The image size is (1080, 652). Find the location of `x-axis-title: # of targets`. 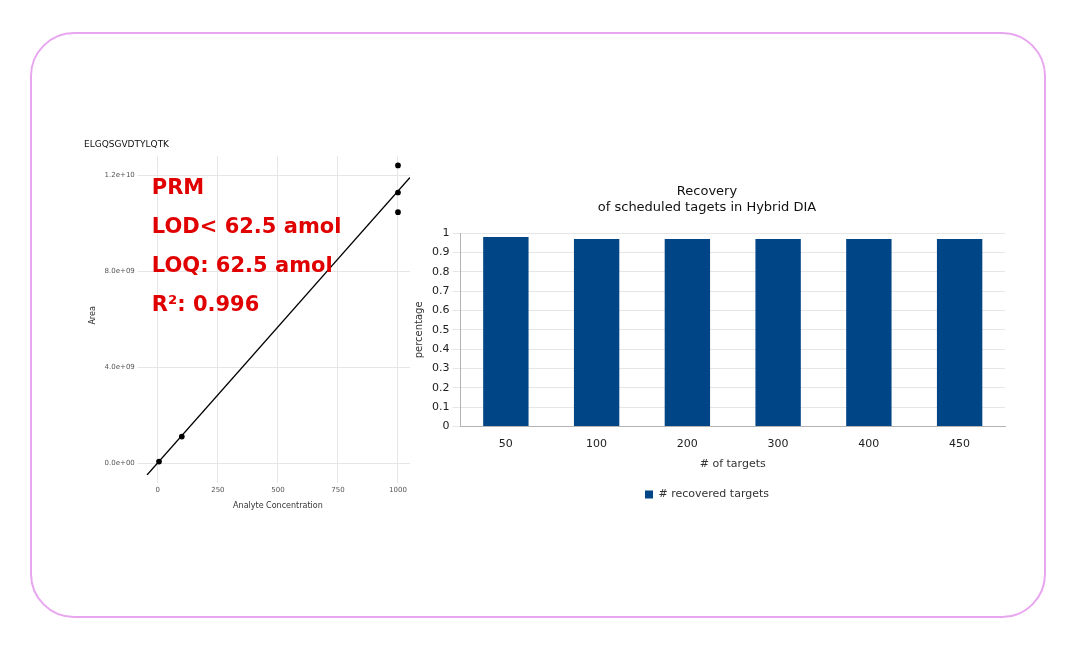

x-axis-title: # of targets is located at coordinates (733, 464).